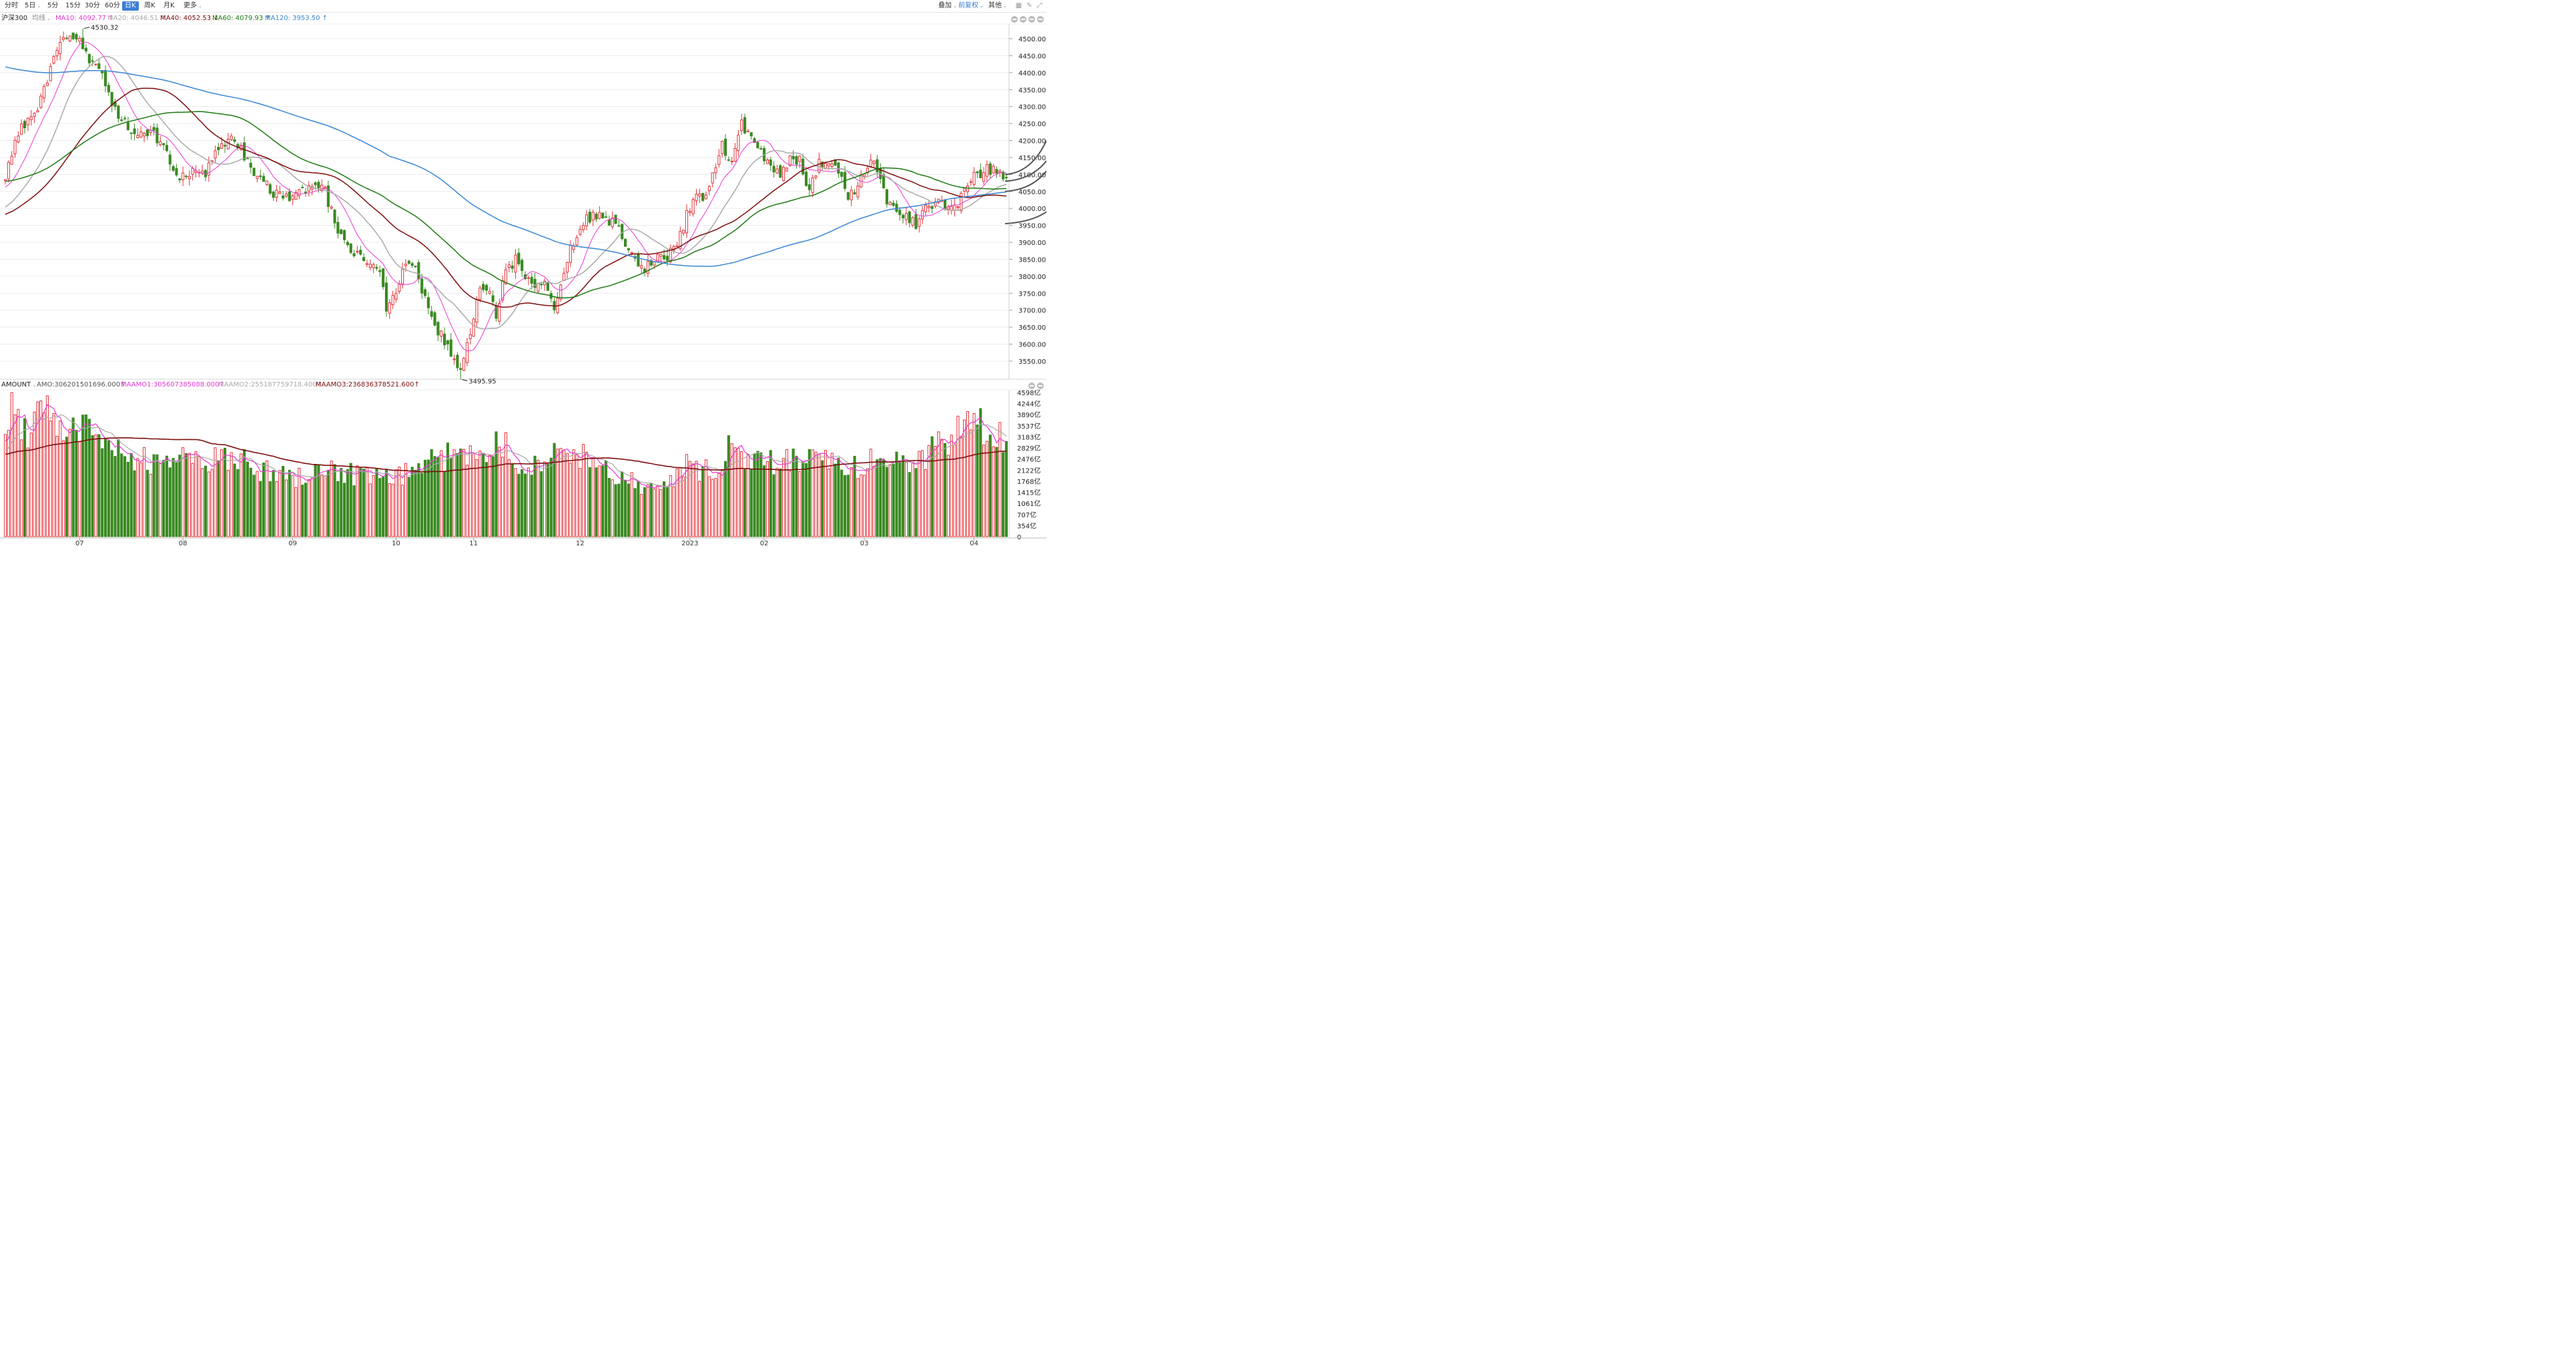 This screenshot has width=2576, height=1351. Describe the element at coordinates (53, 5) in the screenshot. I see `period-tab-2: 5分` at that location.